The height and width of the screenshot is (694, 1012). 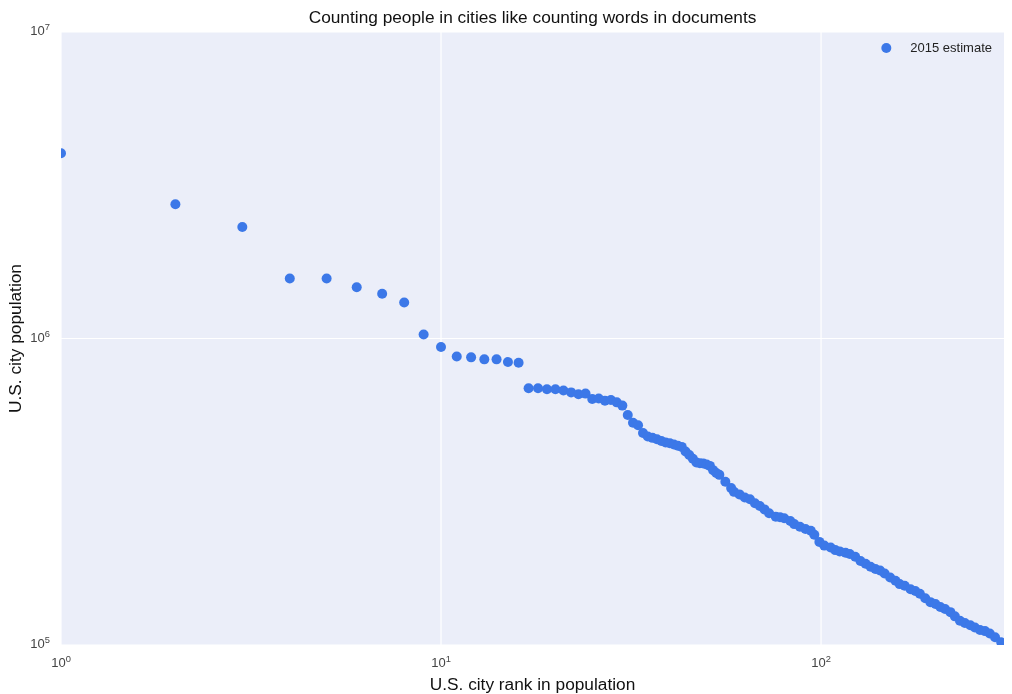 I want to click on y-axis-title: U.S. city population, so click(x=15, y=338).